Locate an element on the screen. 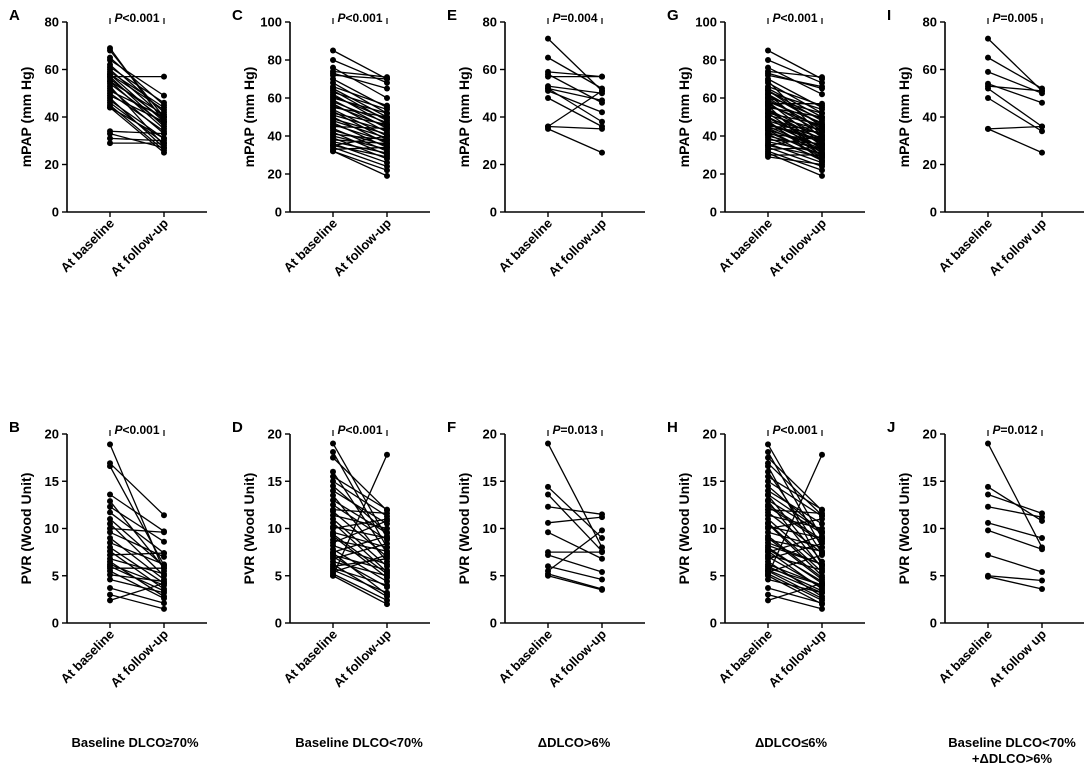 The height and width of the screenshot is (767, 1084). p-value-text-f: =0.013 is located at coordinates (578, 430).